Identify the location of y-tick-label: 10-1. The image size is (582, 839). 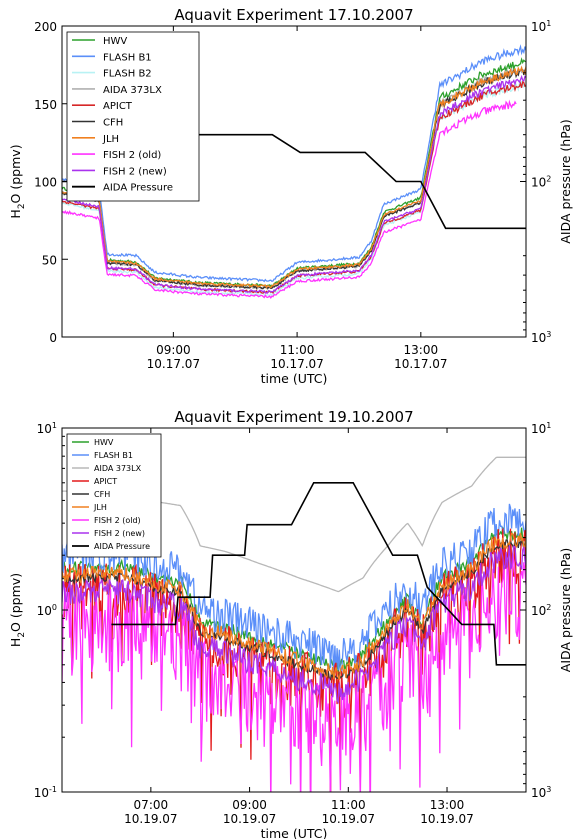
(45, 792).